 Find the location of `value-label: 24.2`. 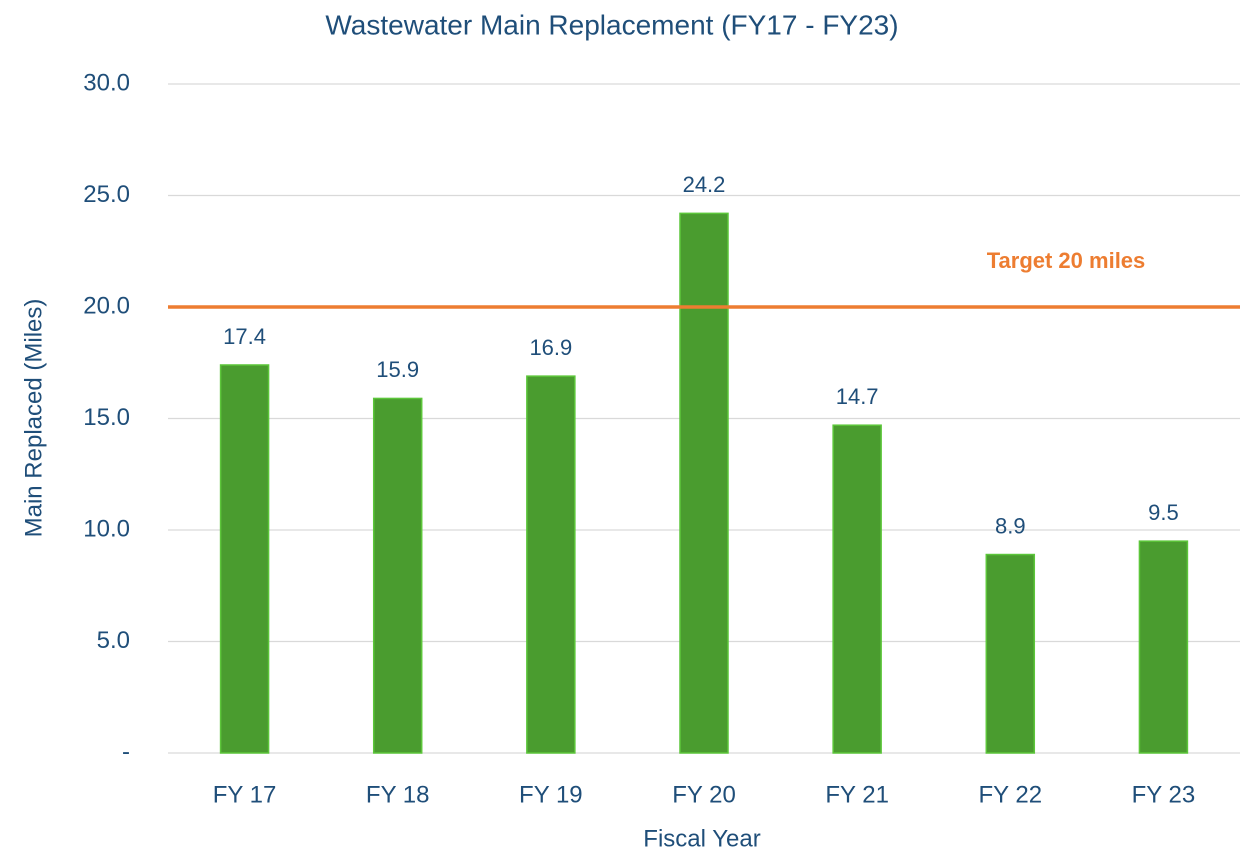

value-label: 24.2 is located at coordinates (704, 184).